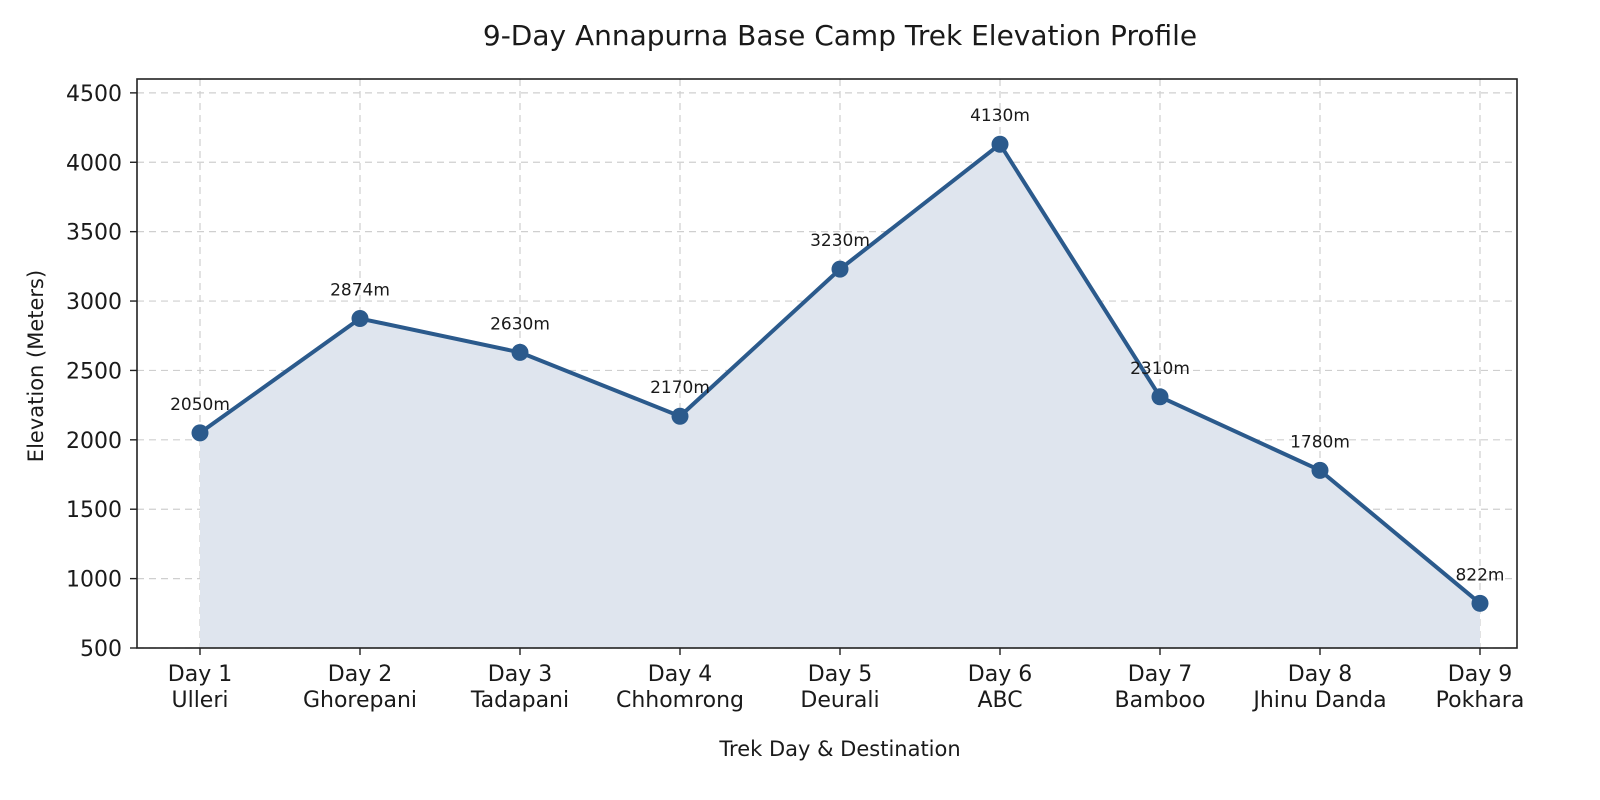 The height and width of the screenshot is (800, 1600). I want to click on x-tick-label: Day 2 Ghorepani, so click(360, 687).